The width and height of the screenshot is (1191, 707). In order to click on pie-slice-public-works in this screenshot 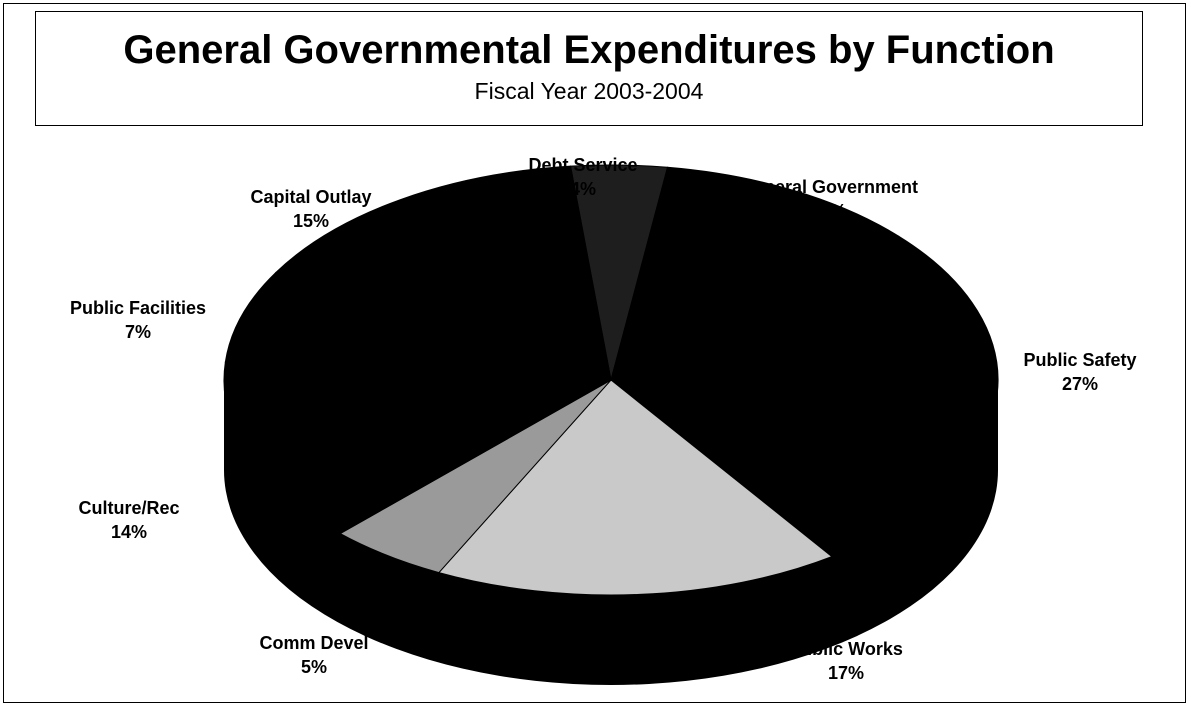, I will do `click(635, 487)`.